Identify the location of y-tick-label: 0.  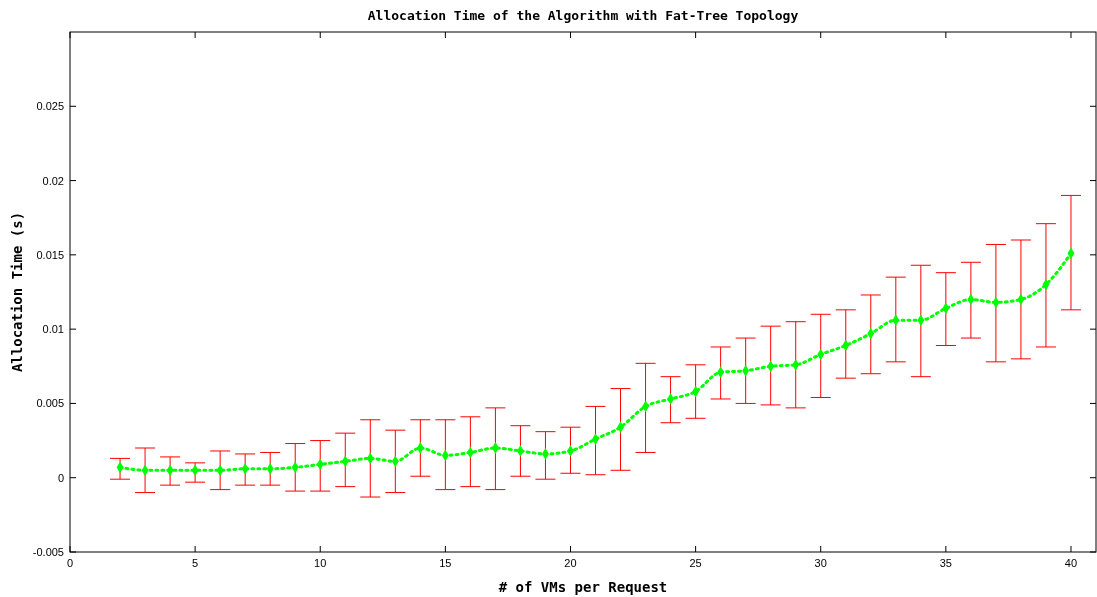
(60, 477).